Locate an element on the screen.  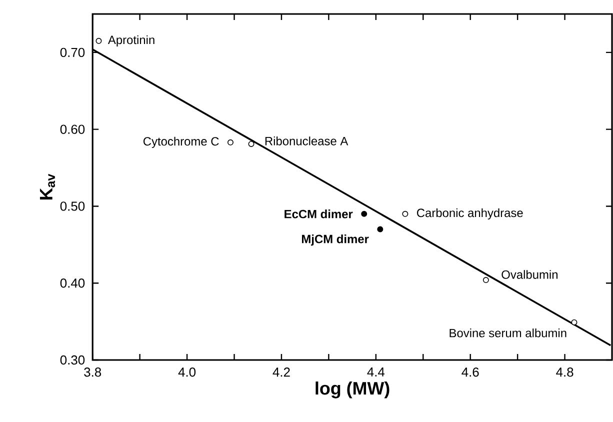
x-tick-label: 4.0 is located at coordinates (187, 372).